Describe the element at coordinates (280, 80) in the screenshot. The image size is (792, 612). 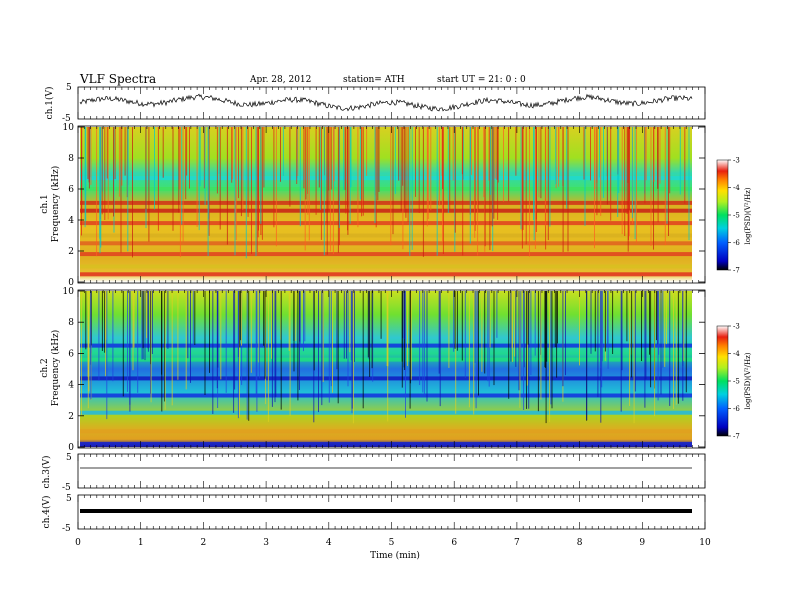
I see `date-label: Apr. 28, 2012` at that location.